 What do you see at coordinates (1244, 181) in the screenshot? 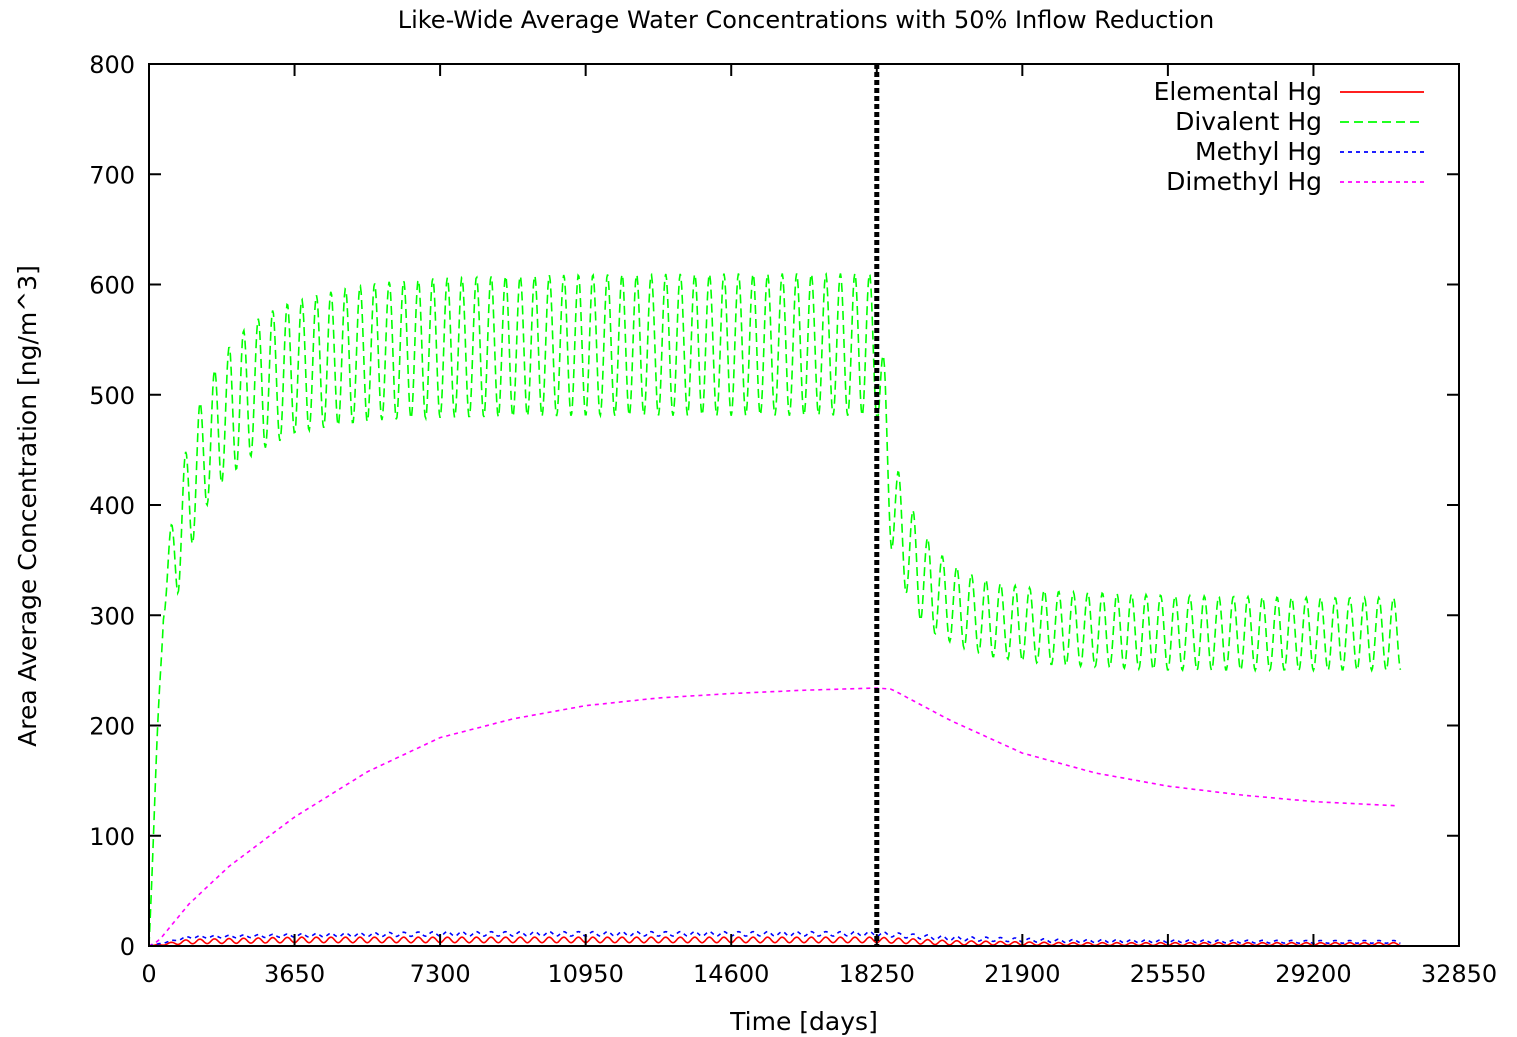
I see `legend-label: Dimethyl Hg` at bounding box center [1244, 181].